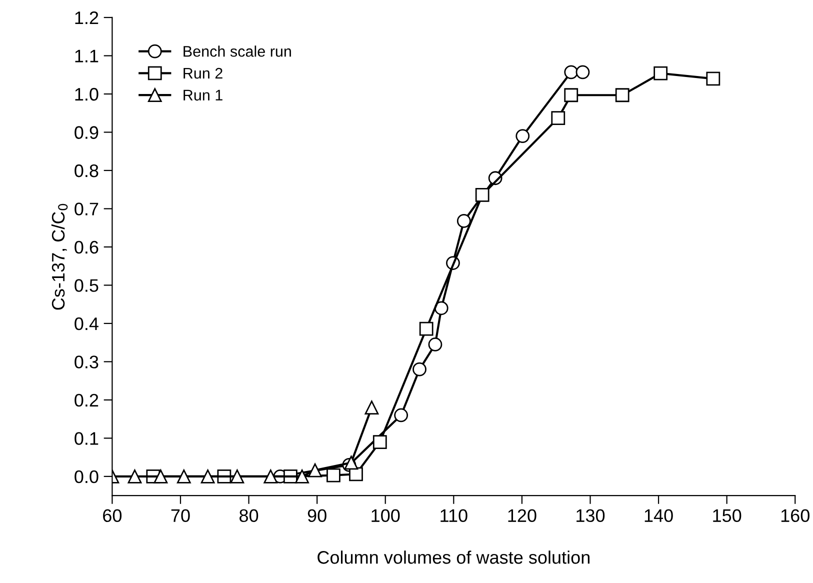  What do you see at coordinates (86, 94) in the screenshot?
I see `y-tick-label: 1.0` at bounding box center [86, 94].